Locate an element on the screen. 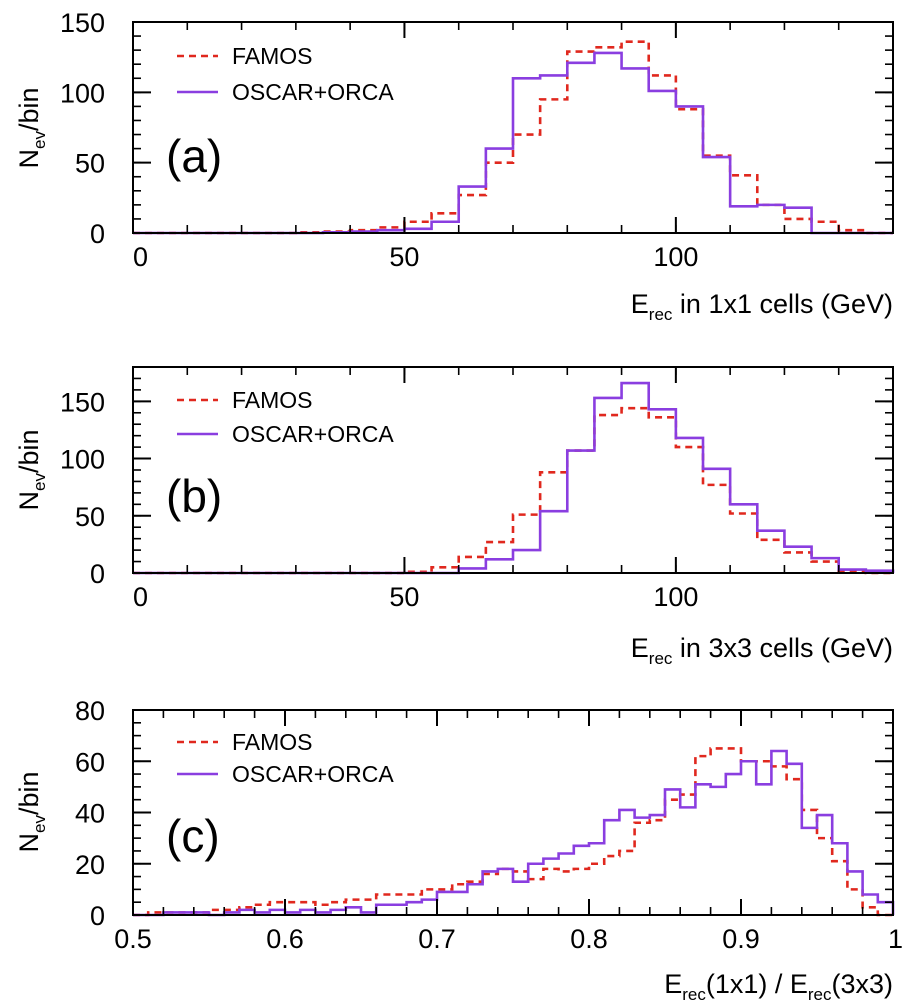 Image resolution: width=903 pixels, height=1007 pixels. series-famos-histogram is located at coordinates (513, 832).